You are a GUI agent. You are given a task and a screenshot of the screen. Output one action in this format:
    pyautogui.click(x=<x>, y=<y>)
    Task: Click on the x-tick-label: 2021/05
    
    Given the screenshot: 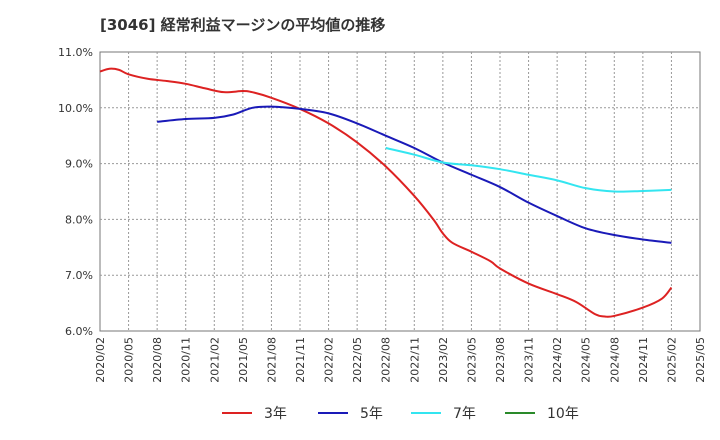 What is the action you would take?
    pyautogui.click(x=243, y=360)
    